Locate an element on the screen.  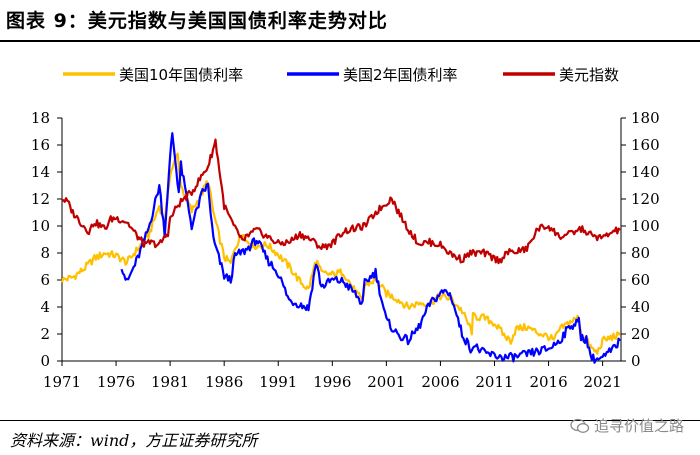
left-tick-label: 16 is located at coordinates (40, 145).